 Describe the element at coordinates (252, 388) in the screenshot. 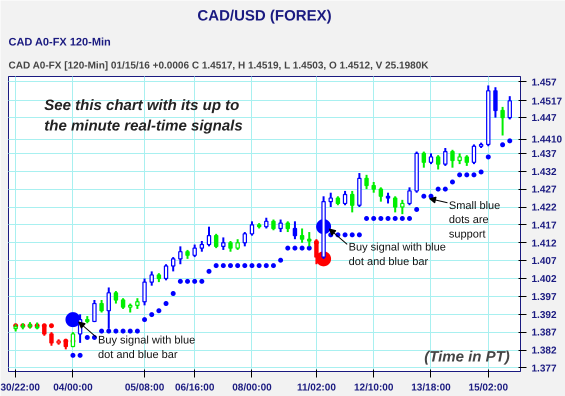

I see `x-tick-label: 08/00:00` at that location.